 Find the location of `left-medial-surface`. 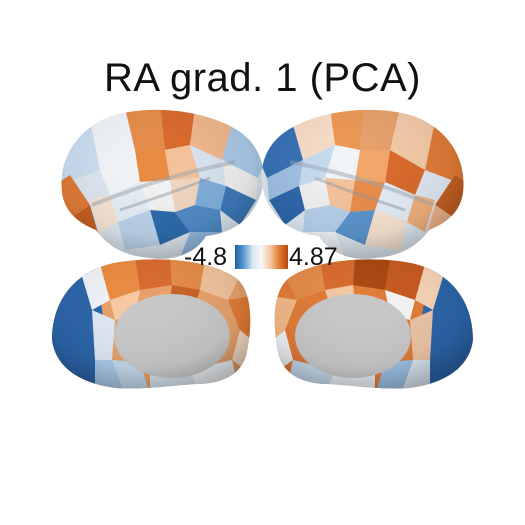

left-medial-surface is located at coordinates (151, 324).